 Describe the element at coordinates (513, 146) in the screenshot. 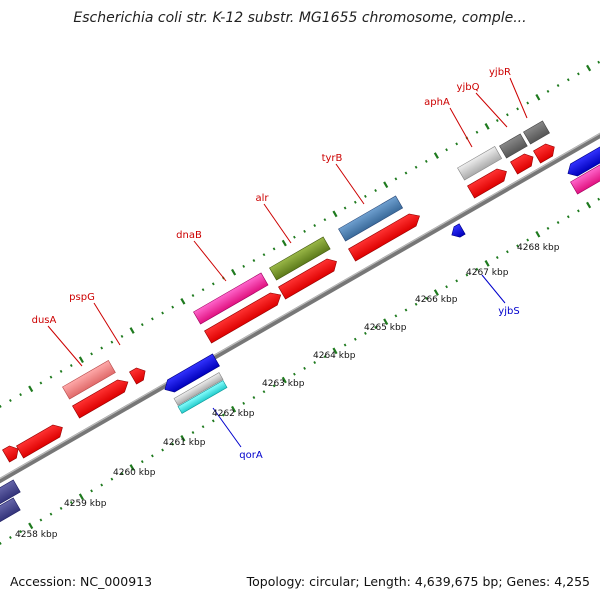

I see `gene-yjbQ` at that location.